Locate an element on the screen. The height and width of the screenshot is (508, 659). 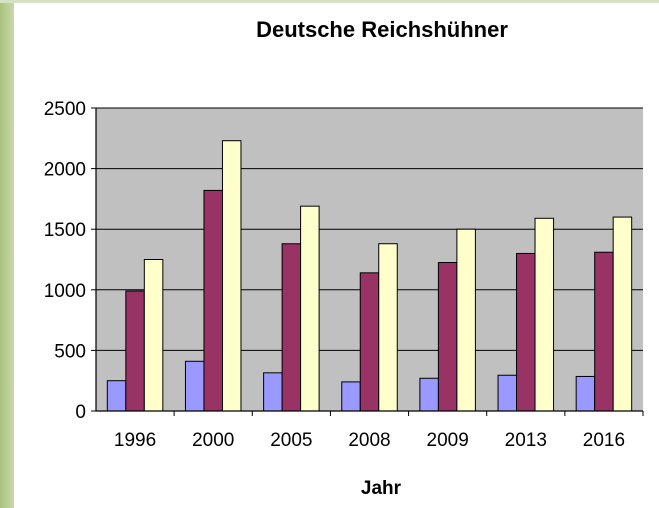
x-tick-labels: 1996 2000 2005 2008 2009 2013 2016 is located at coordinates (369, 440).